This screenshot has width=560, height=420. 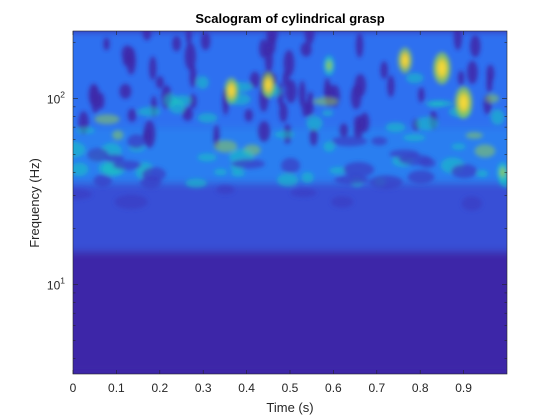 I want to click on x-tick-label: 0.9, so click(x=463, y=388).